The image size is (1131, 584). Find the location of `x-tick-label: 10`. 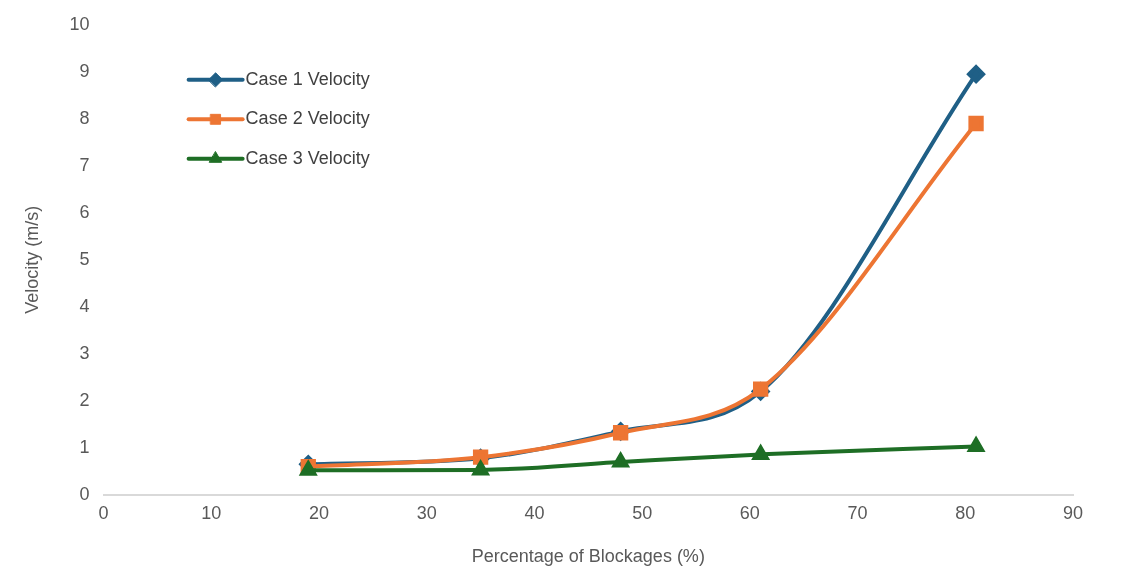

x-tick-label: 10 is located at coordinates (211, 512).